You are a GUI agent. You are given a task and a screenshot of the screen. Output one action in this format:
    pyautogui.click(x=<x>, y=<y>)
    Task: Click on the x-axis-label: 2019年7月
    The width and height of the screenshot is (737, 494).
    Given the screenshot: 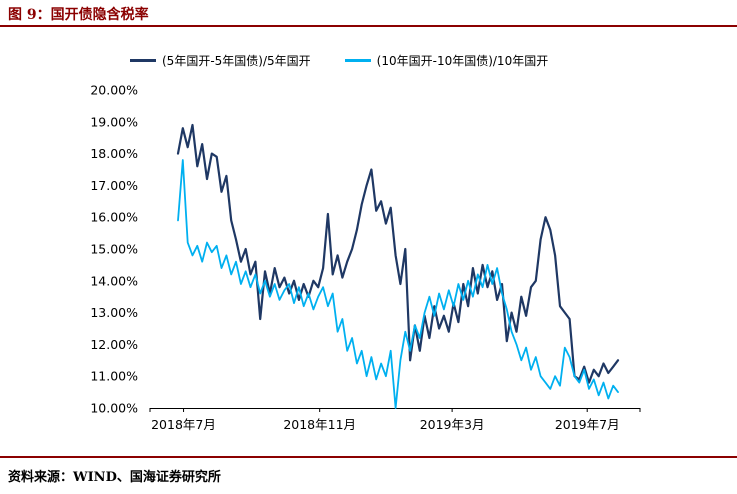 What is the action you would take?
    pyautogui.click(x=587, y=424)
    